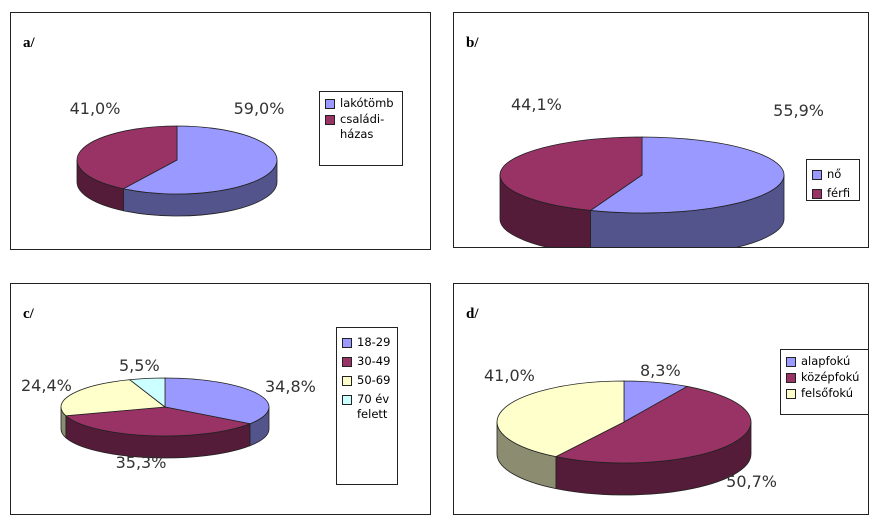  I want to click on pie-chart: 34,8% 35,3% 24,4% 5,5%, so click(168, 414).